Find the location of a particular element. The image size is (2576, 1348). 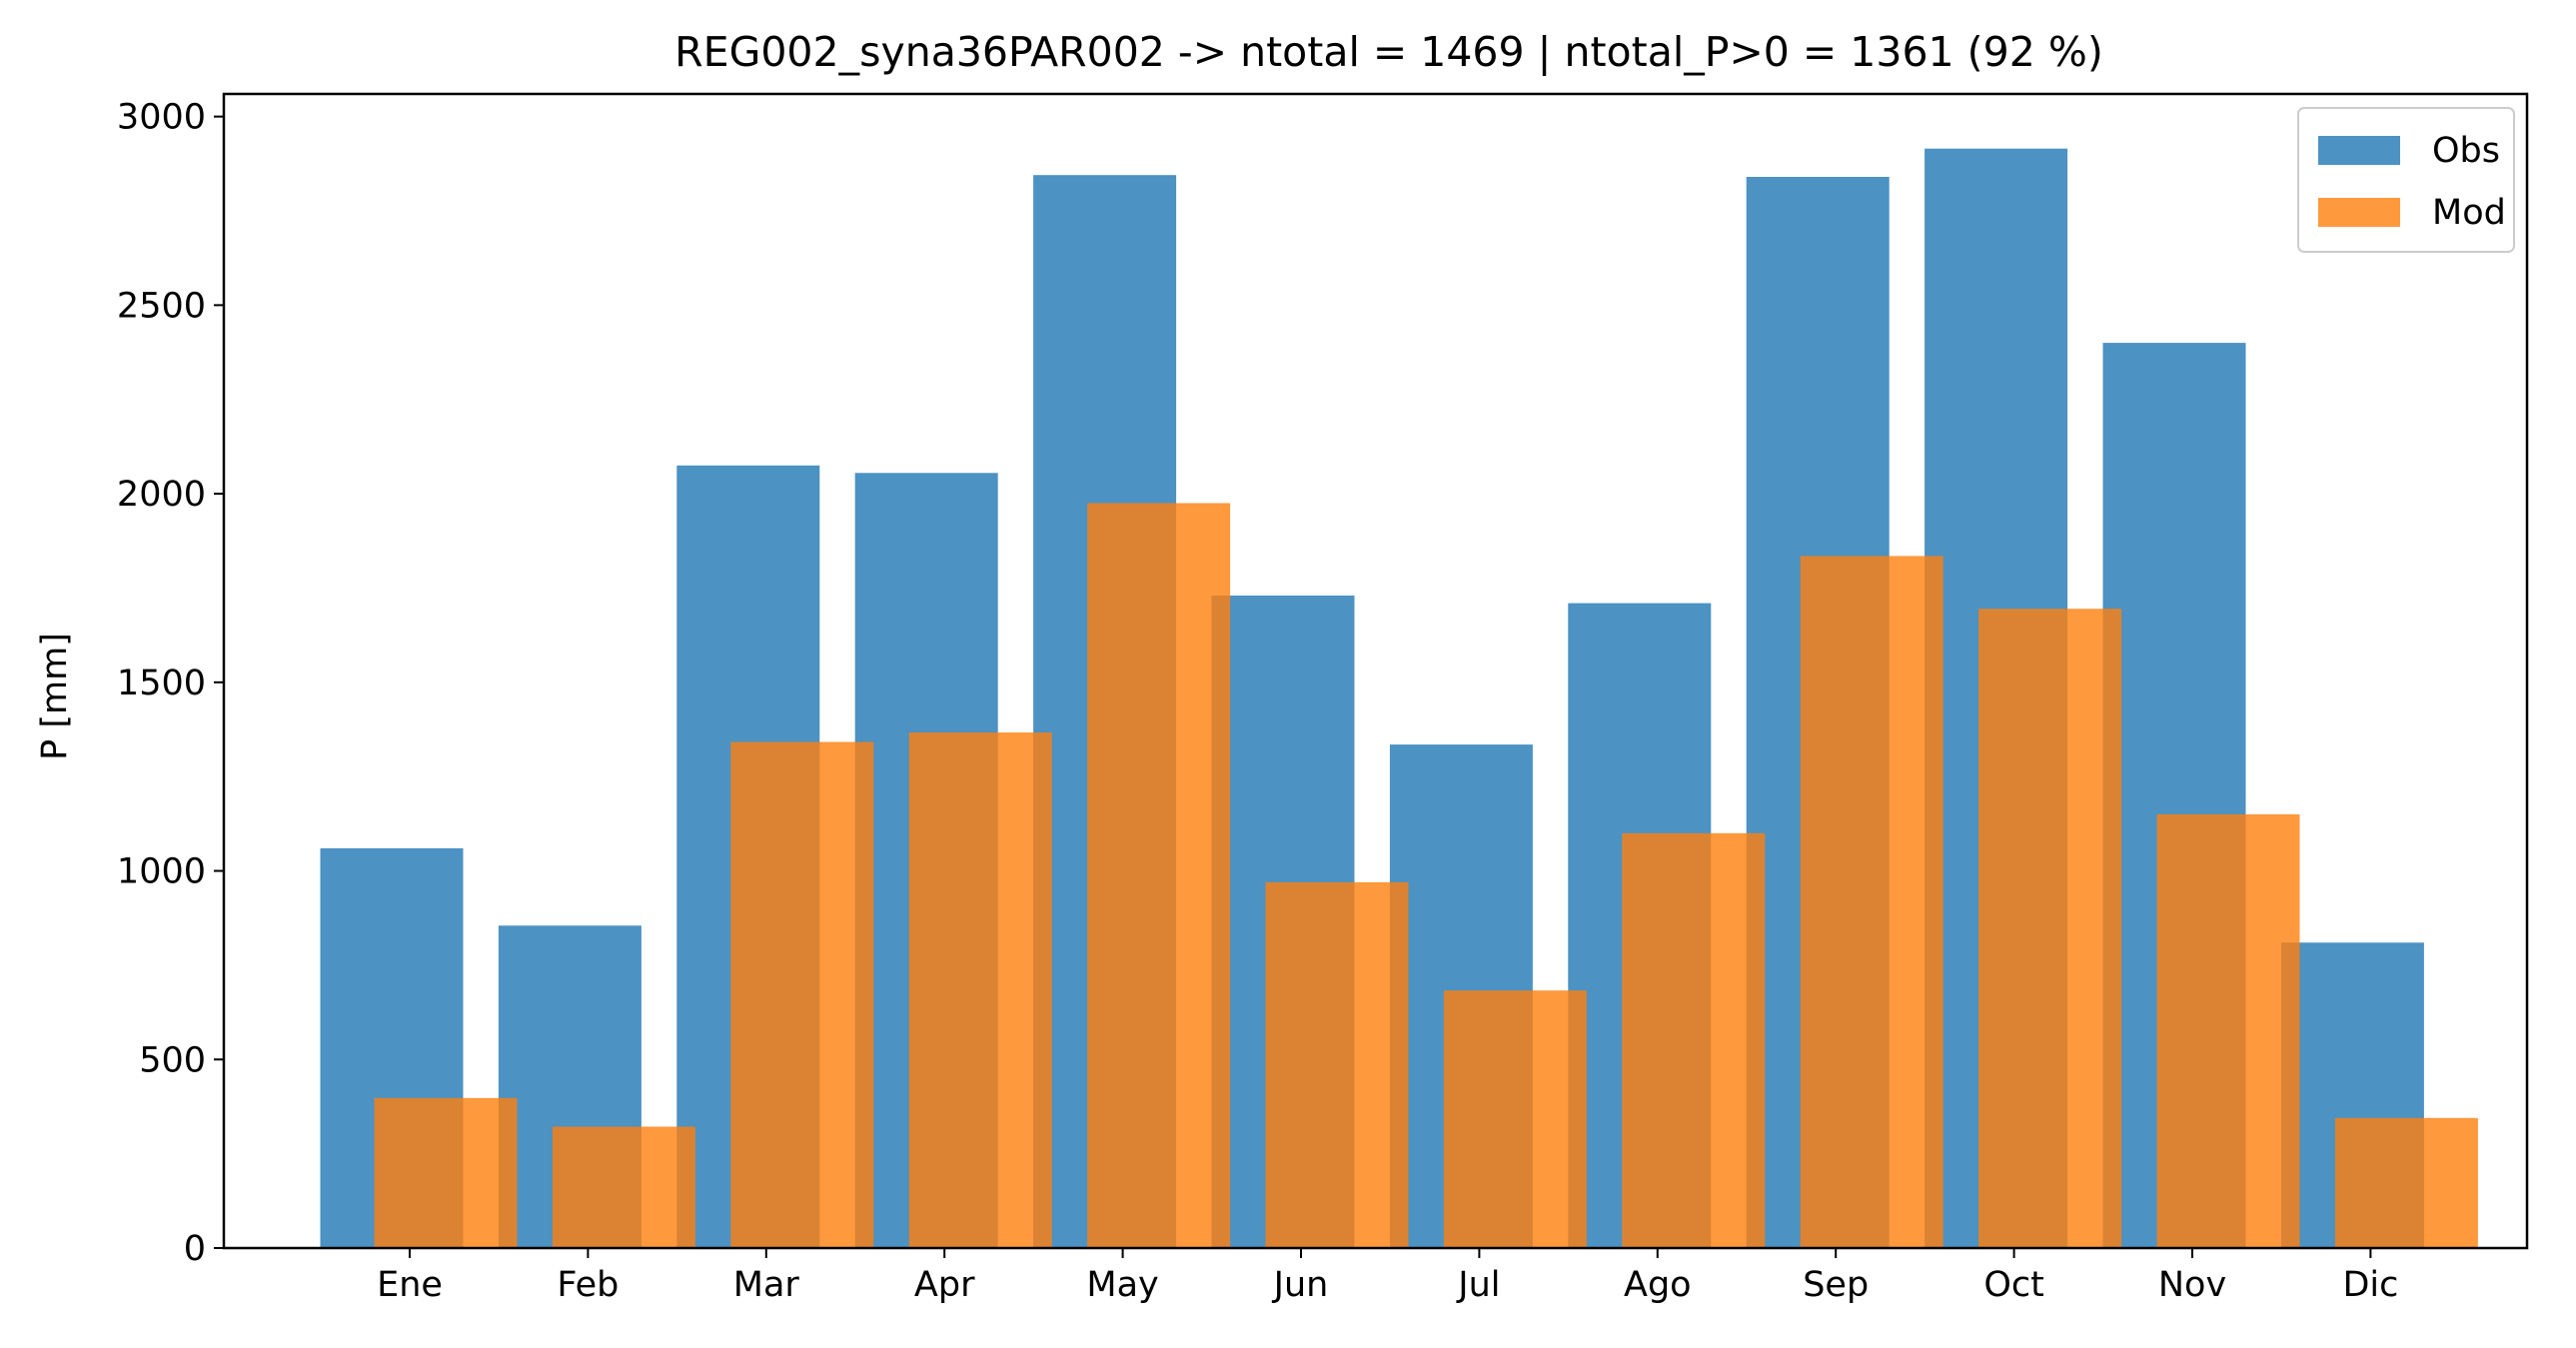

y-tick-label-2500: 2500 is located at coordinates (161, 306).